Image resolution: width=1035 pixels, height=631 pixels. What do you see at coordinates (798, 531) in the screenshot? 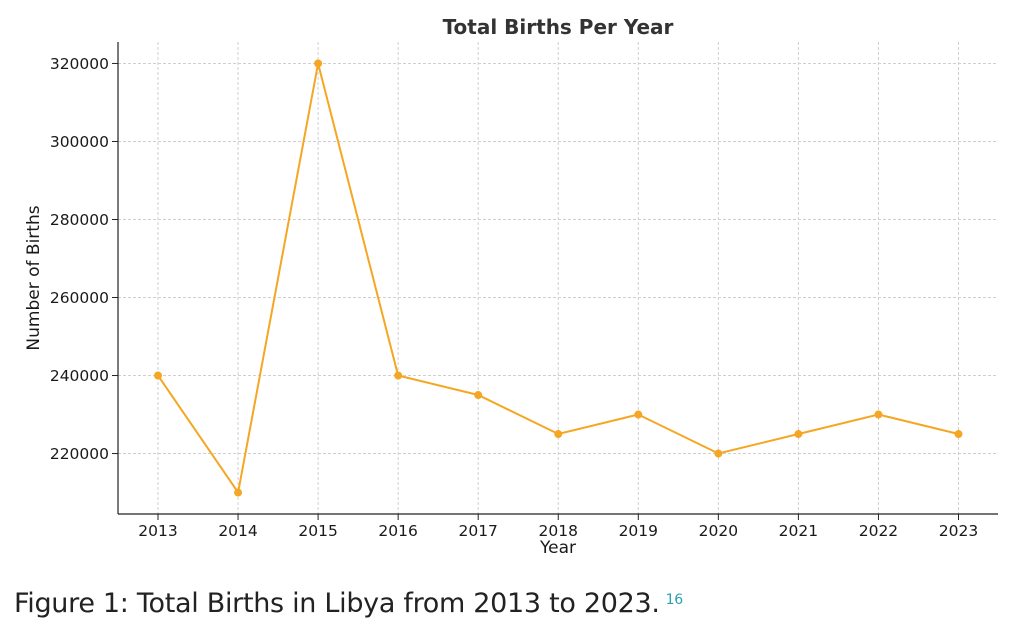
I see `x-tick-label: 2021` at bounding box center [798, 531].